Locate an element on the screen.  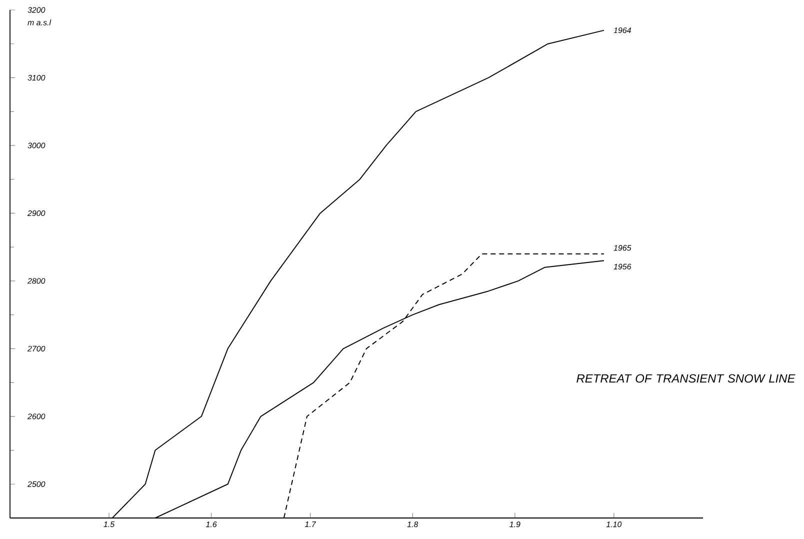
annotation: RETREAT OF TRANSIENT SNOW LINE is located at coordinates (686, 378).